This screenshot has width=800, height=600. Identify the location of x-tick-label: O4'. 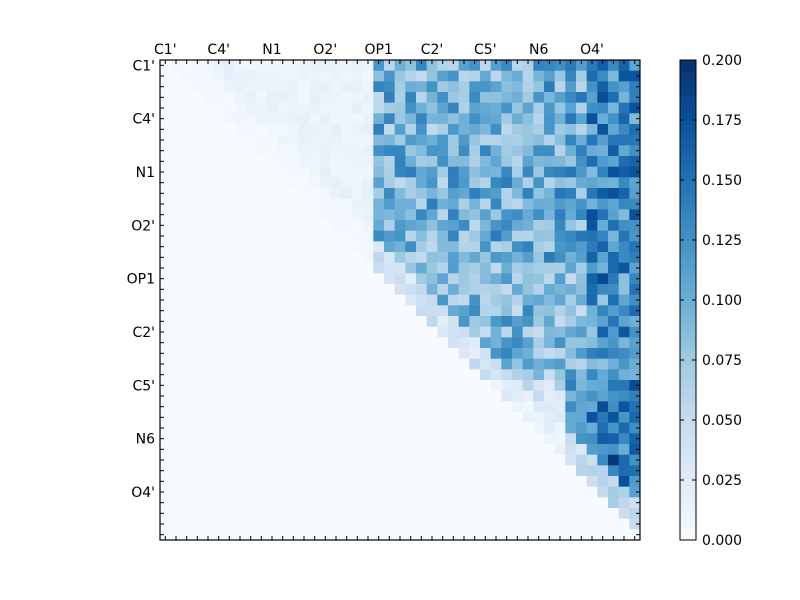
(592, 50).